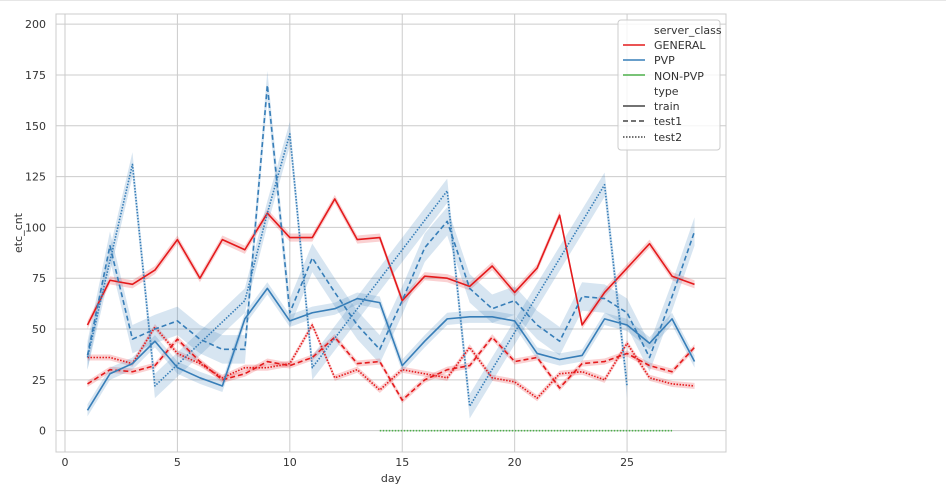 Image resolution: width=946 pixels, height=492 pixels. What do you see at coordinates (18, 232) in the screenshot?
I see `y-axis-label: etc_cnt` at bounding box center [18, 232].